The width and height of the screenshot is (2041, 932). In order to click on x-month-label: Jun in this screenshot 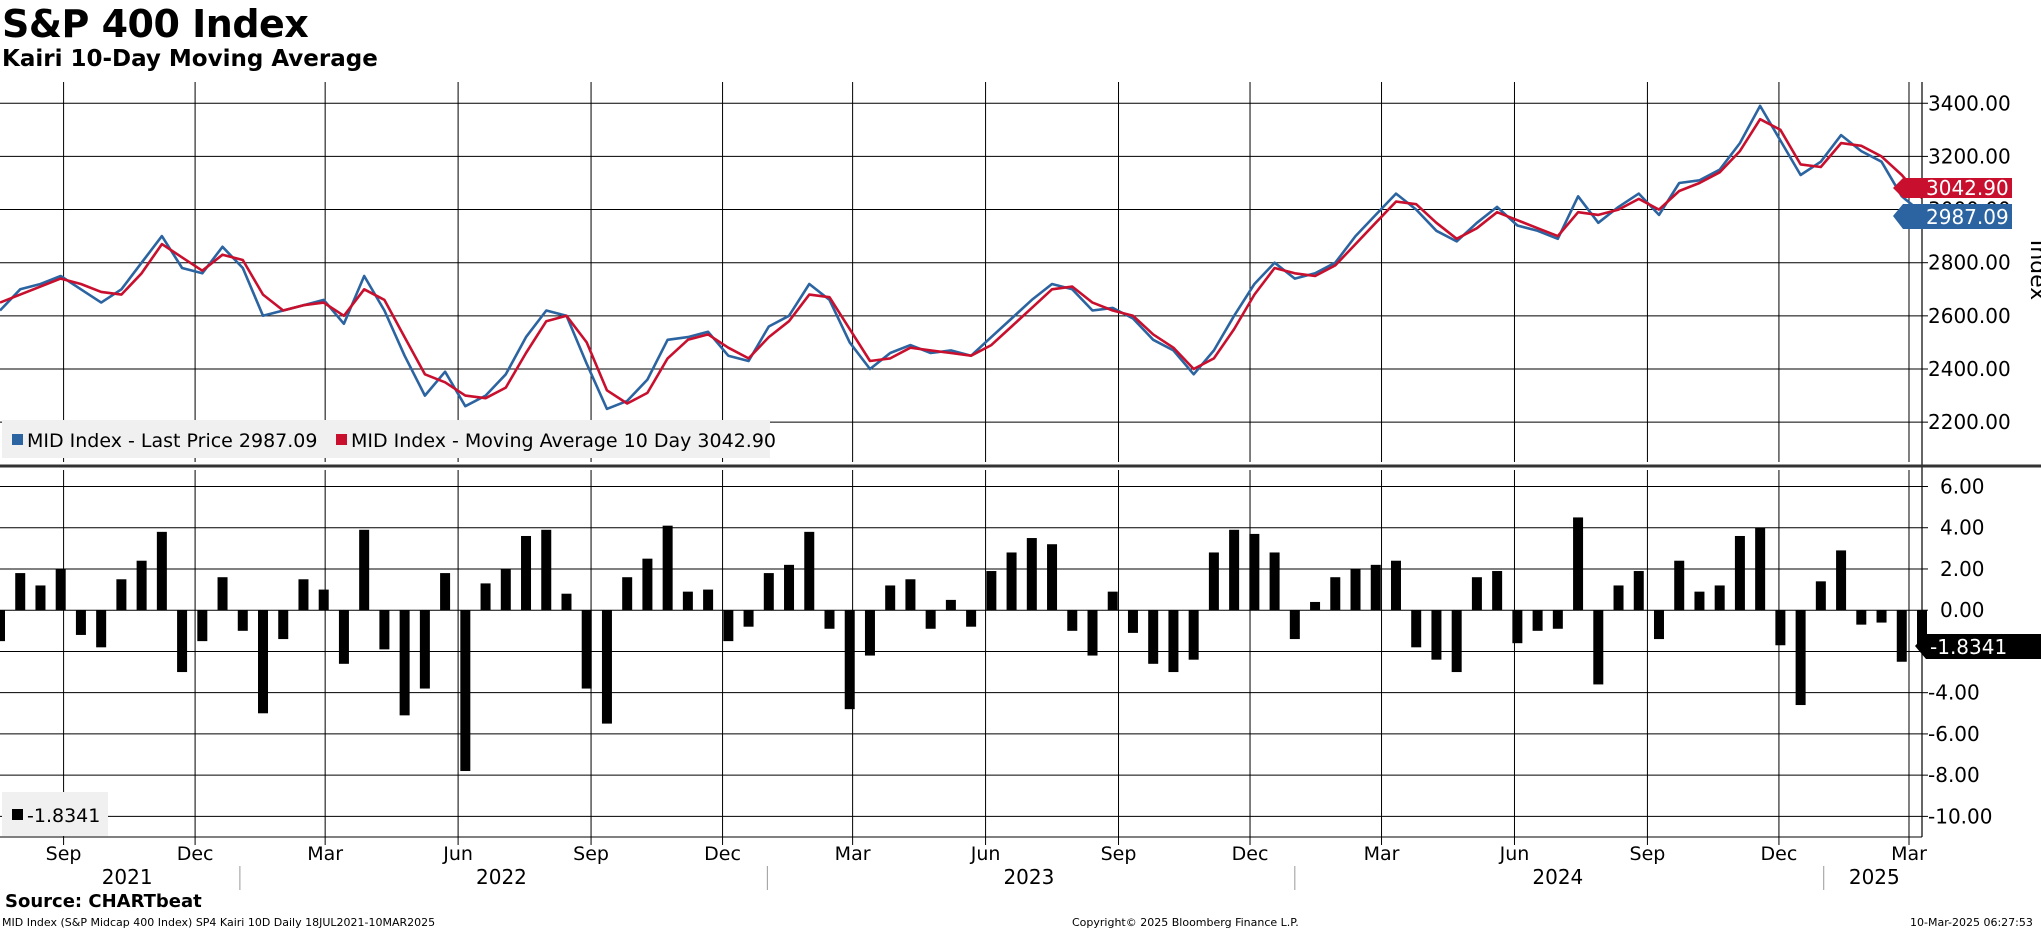, I will do `click(1514, 854)`.